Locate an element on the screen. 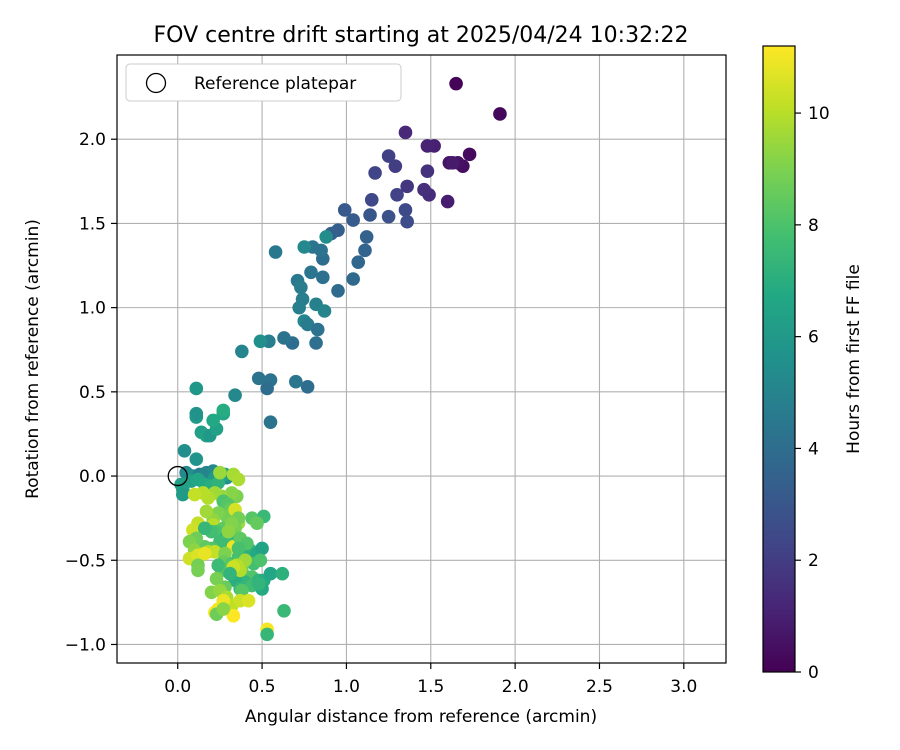 This screenshot has height=750, width=900. reference-point is located at coordinates (177, 476).